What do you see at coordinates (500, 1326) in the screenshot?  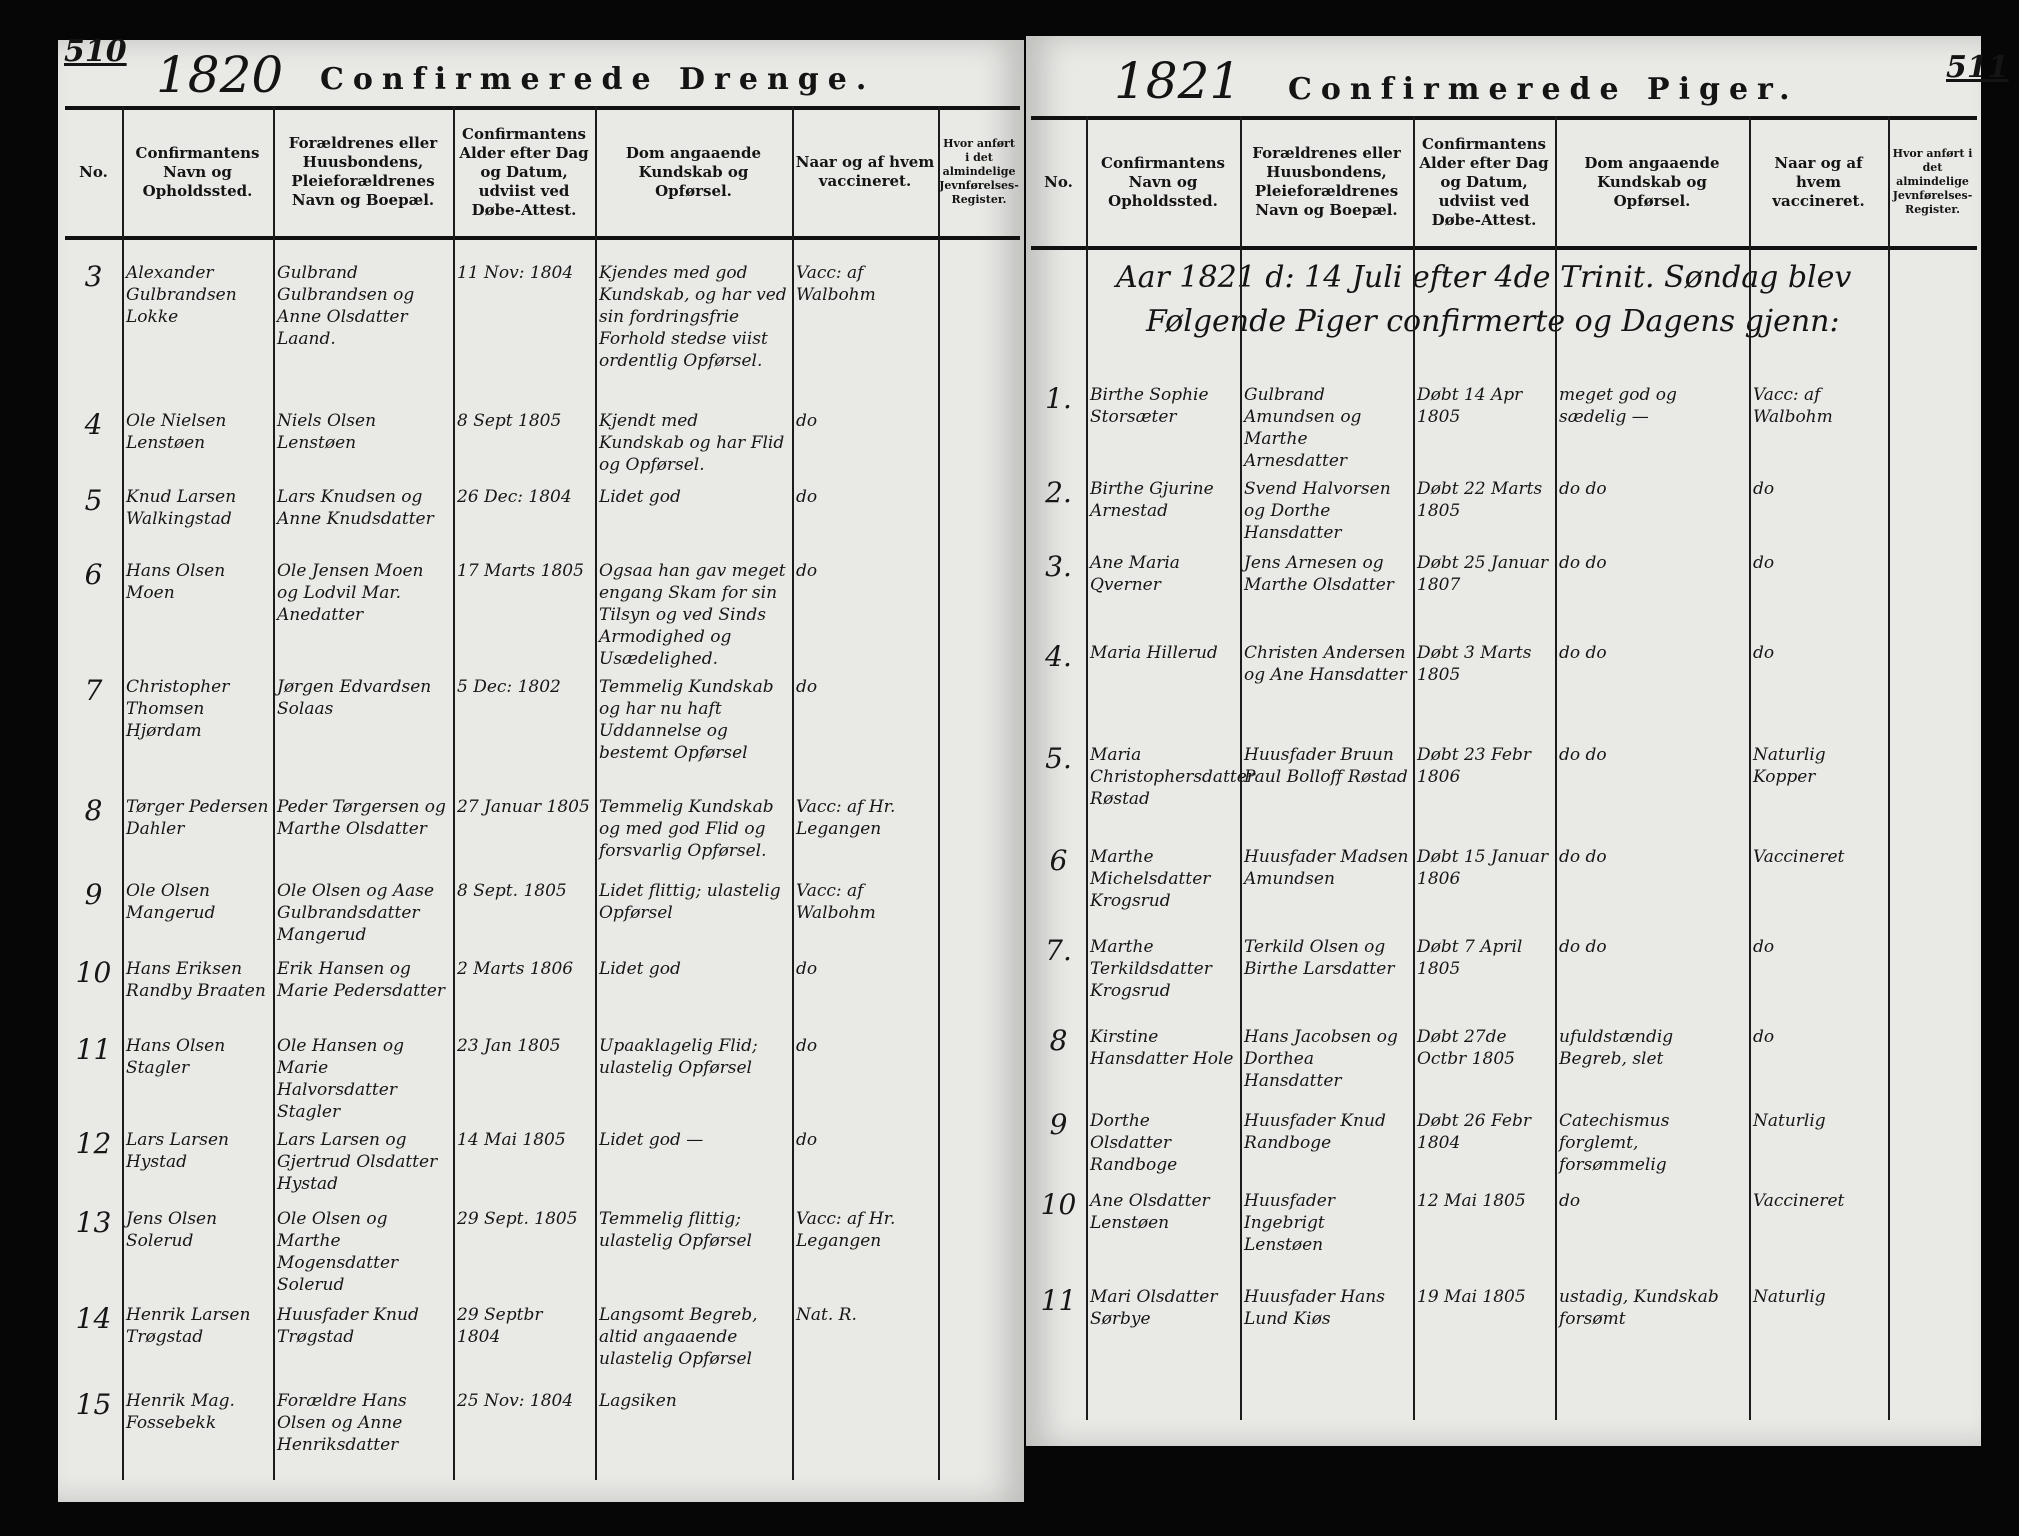 I see `cell-age: 29 Septbr 1804` at bounding box center [500, 1326].